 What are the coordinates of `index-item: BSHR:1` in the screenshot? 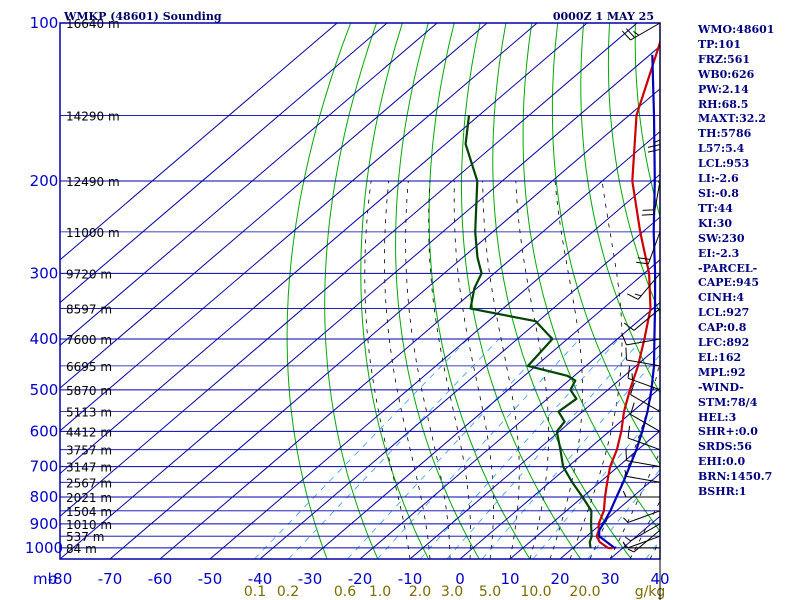 It's located at (722, 492).